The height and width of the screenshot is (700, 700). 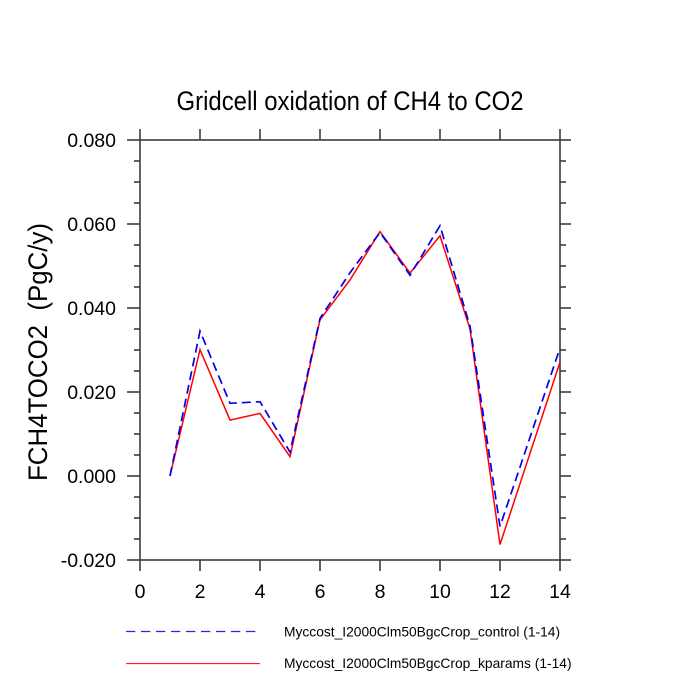 I want to click on svg-text: 0.000, so click(x=91, y=477).